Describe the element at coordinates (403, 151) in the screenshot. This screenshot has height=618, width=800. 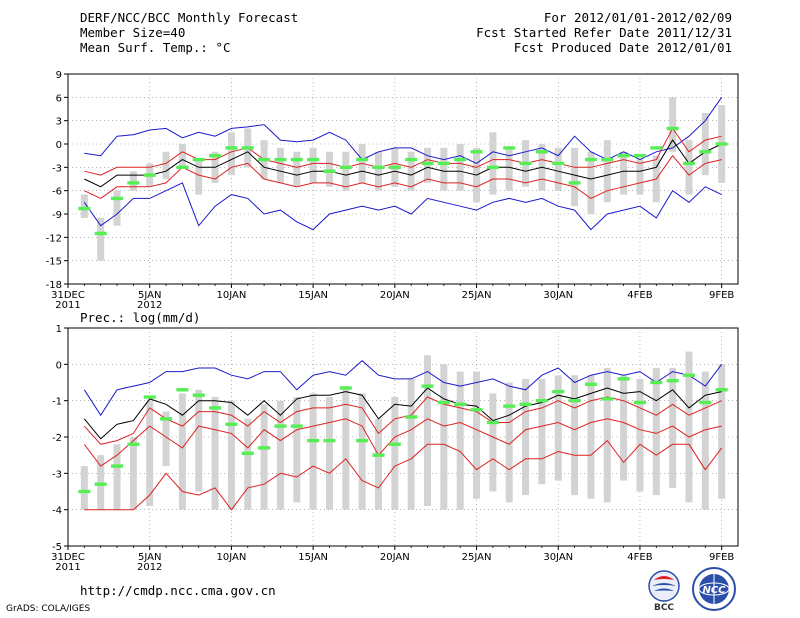
I see `temp-series-upper-percentile` at that location.